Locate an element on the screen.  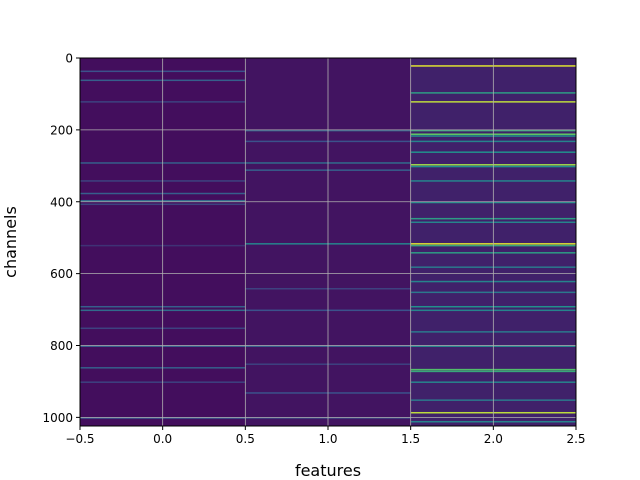
y-axis-label: channels is located at coordinates (10, 242).